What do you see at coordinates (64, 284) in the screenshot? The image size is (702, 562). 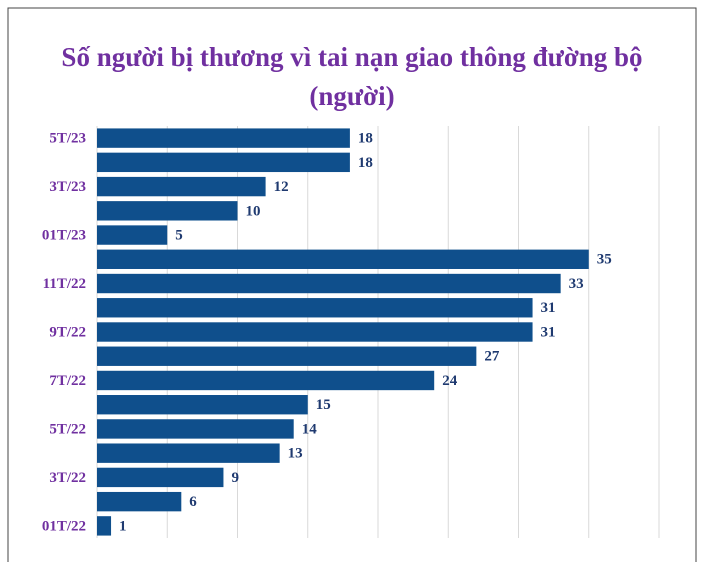 I see `y-tick-label: 11T/22` at bounding box center [64, 284].